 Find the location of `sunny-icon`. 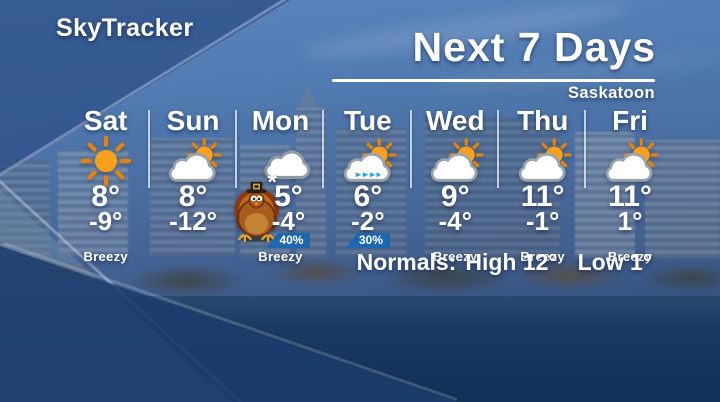

sunny-icon is located at coordinates (105, 161).